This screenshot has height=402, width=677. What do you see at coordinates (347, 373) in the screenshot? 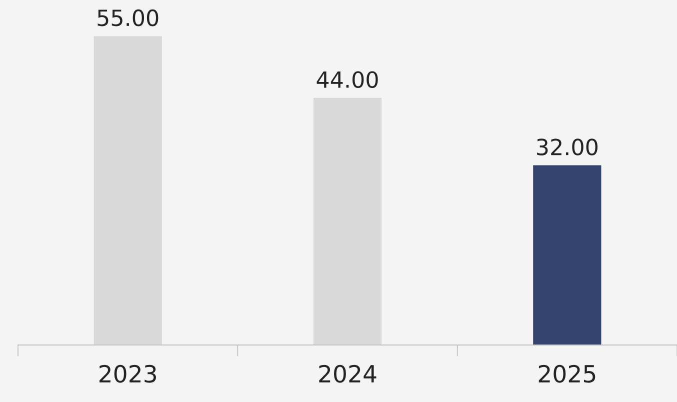
I see `x-tick-label: 2024` at bounding box center [347, 373].